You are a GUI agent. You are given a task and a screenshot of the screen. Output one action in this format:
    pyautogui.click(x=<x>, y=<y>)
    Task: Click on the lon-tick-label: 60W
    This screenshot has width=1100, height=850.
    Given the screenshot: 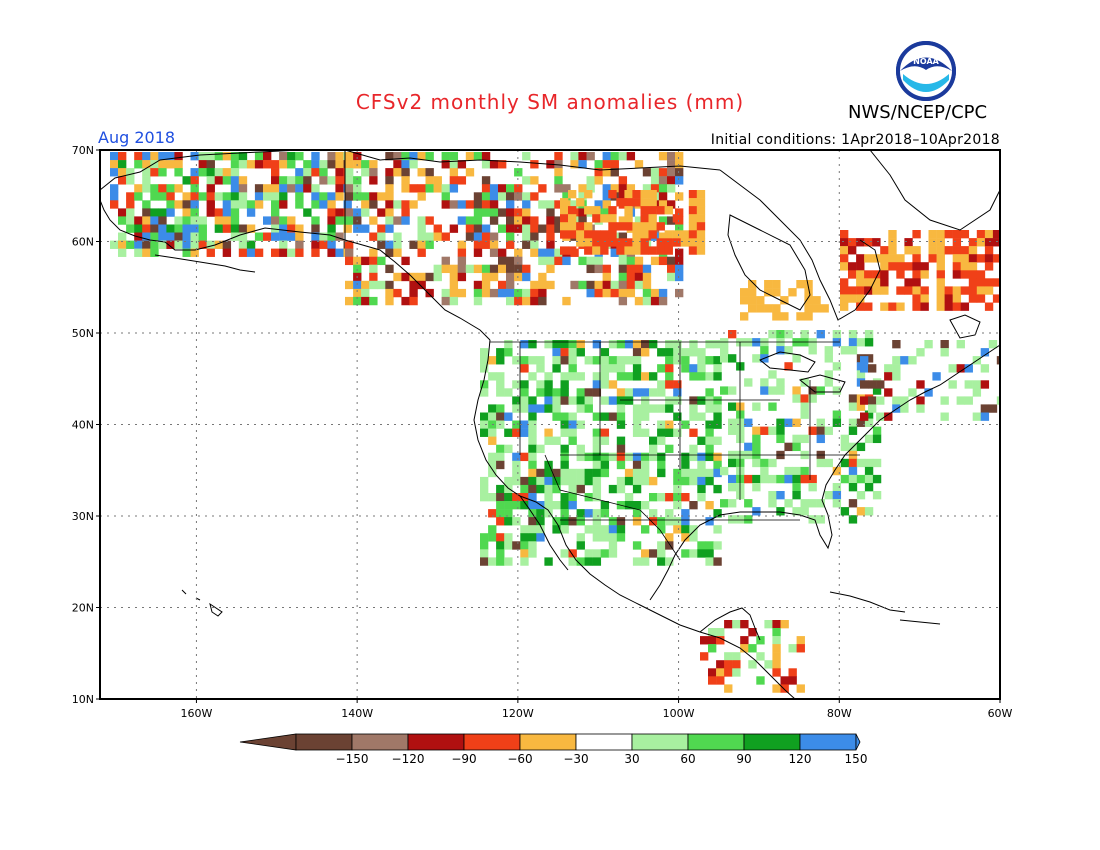 What is the action you would take?
    pyautogui.click(x=1000, y=713)
    